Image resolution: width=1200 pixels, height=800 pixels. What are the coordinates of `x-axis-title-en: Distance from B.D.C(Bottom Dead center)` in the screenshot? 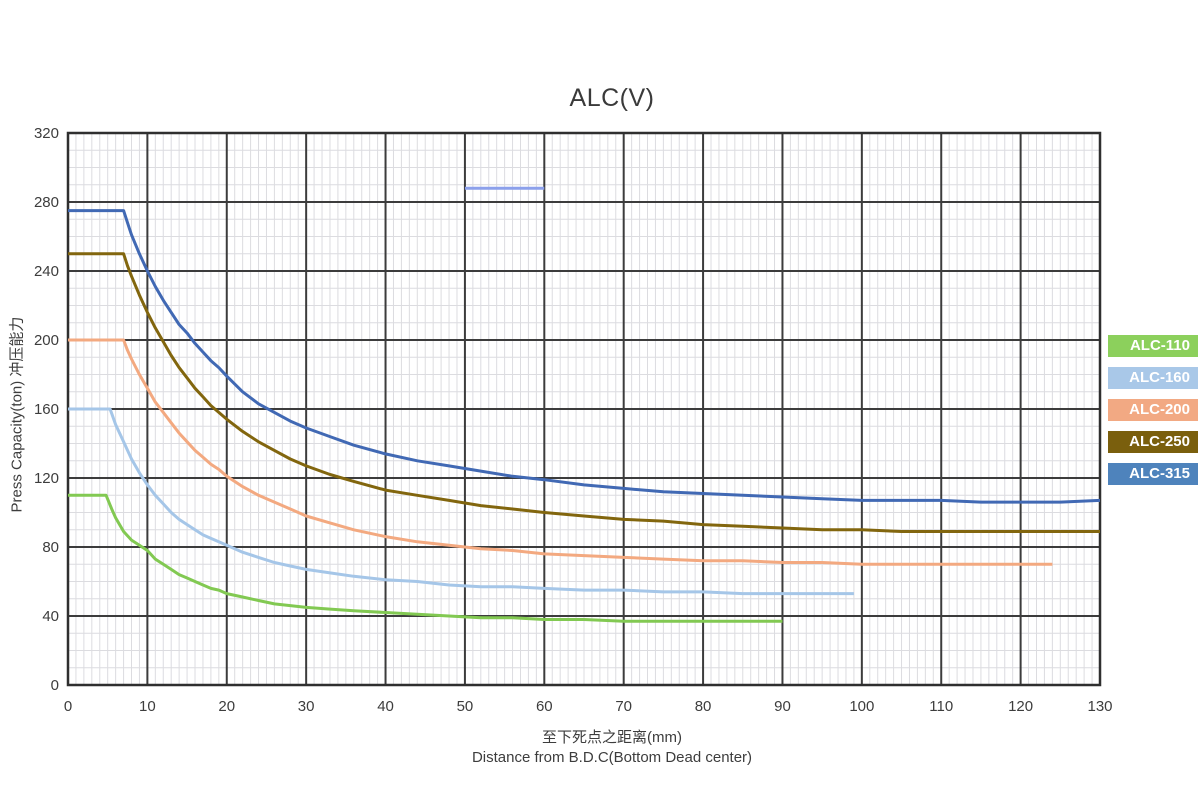 It's located at (612, 757).